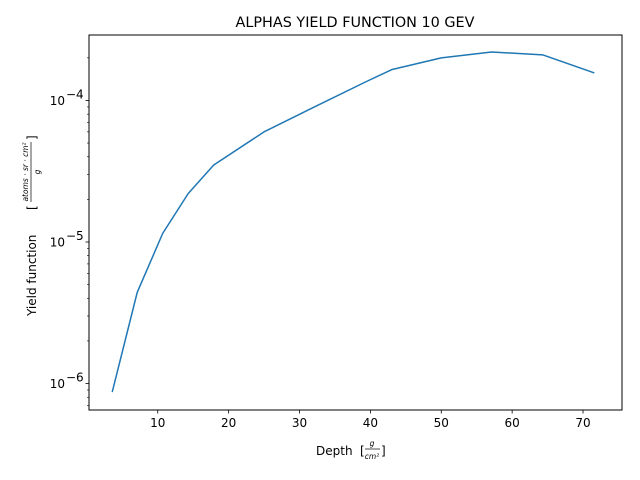 This screenshot has width=640, height=480. What do you see at coordinates (441, 423) in the screenshot?
I see `x-tick-label: 50` at bounding box center [441, 423].